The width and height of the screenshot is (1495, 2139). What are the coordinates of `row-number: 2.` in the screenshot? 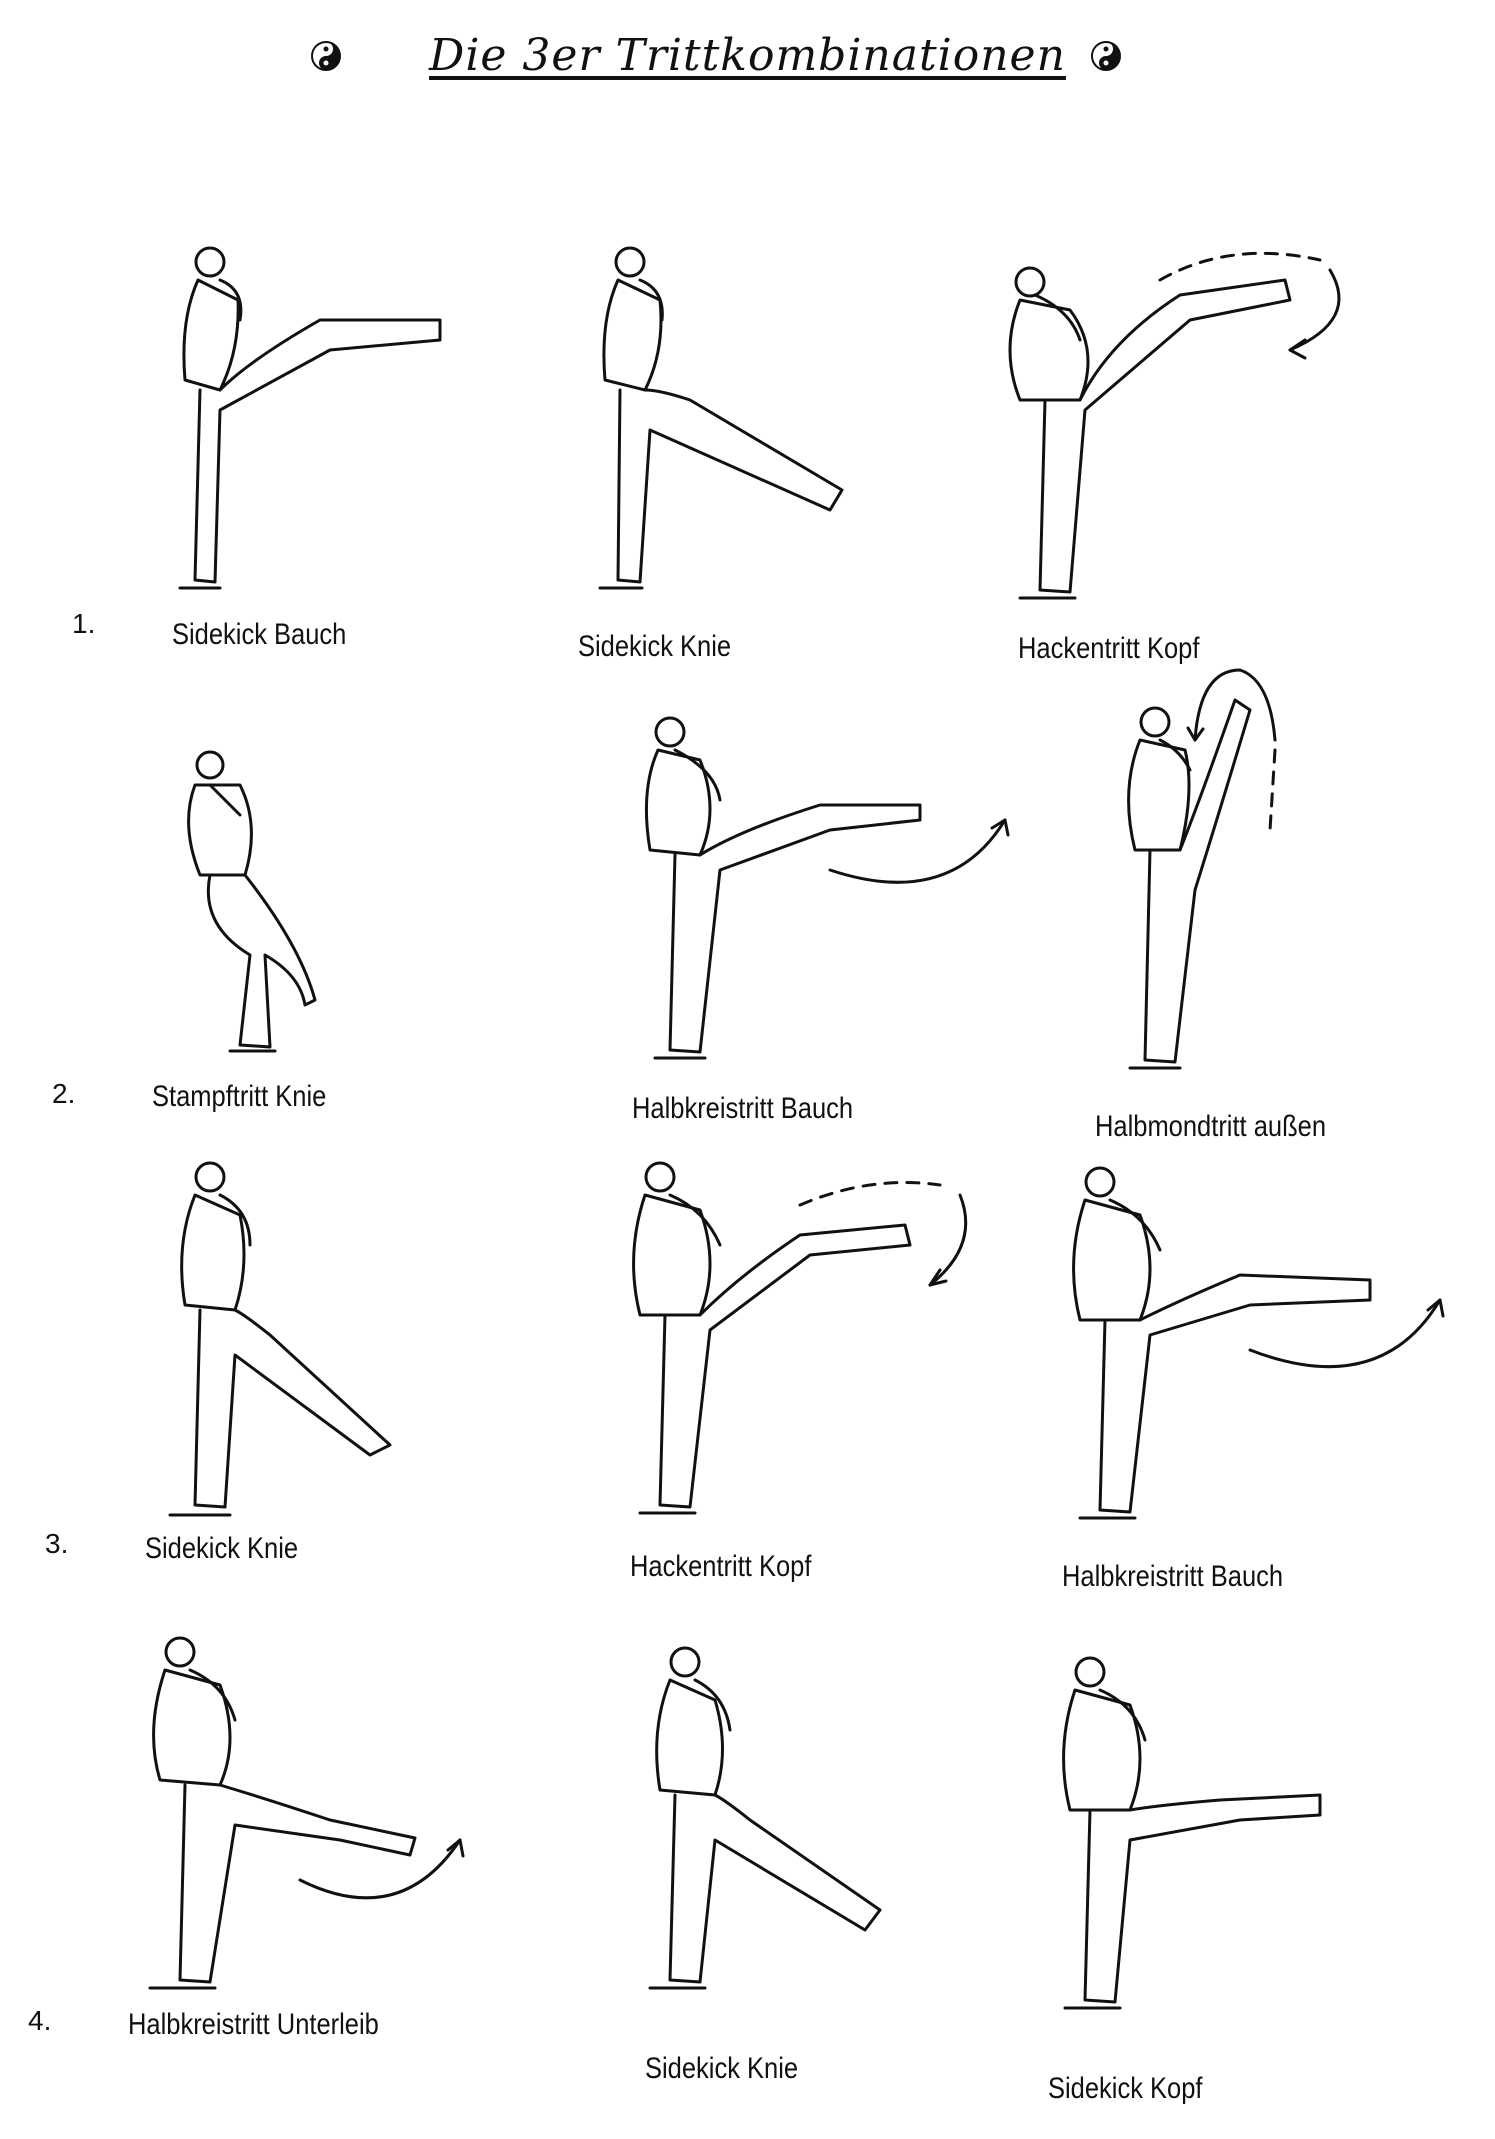 It's located at (64, 1093).